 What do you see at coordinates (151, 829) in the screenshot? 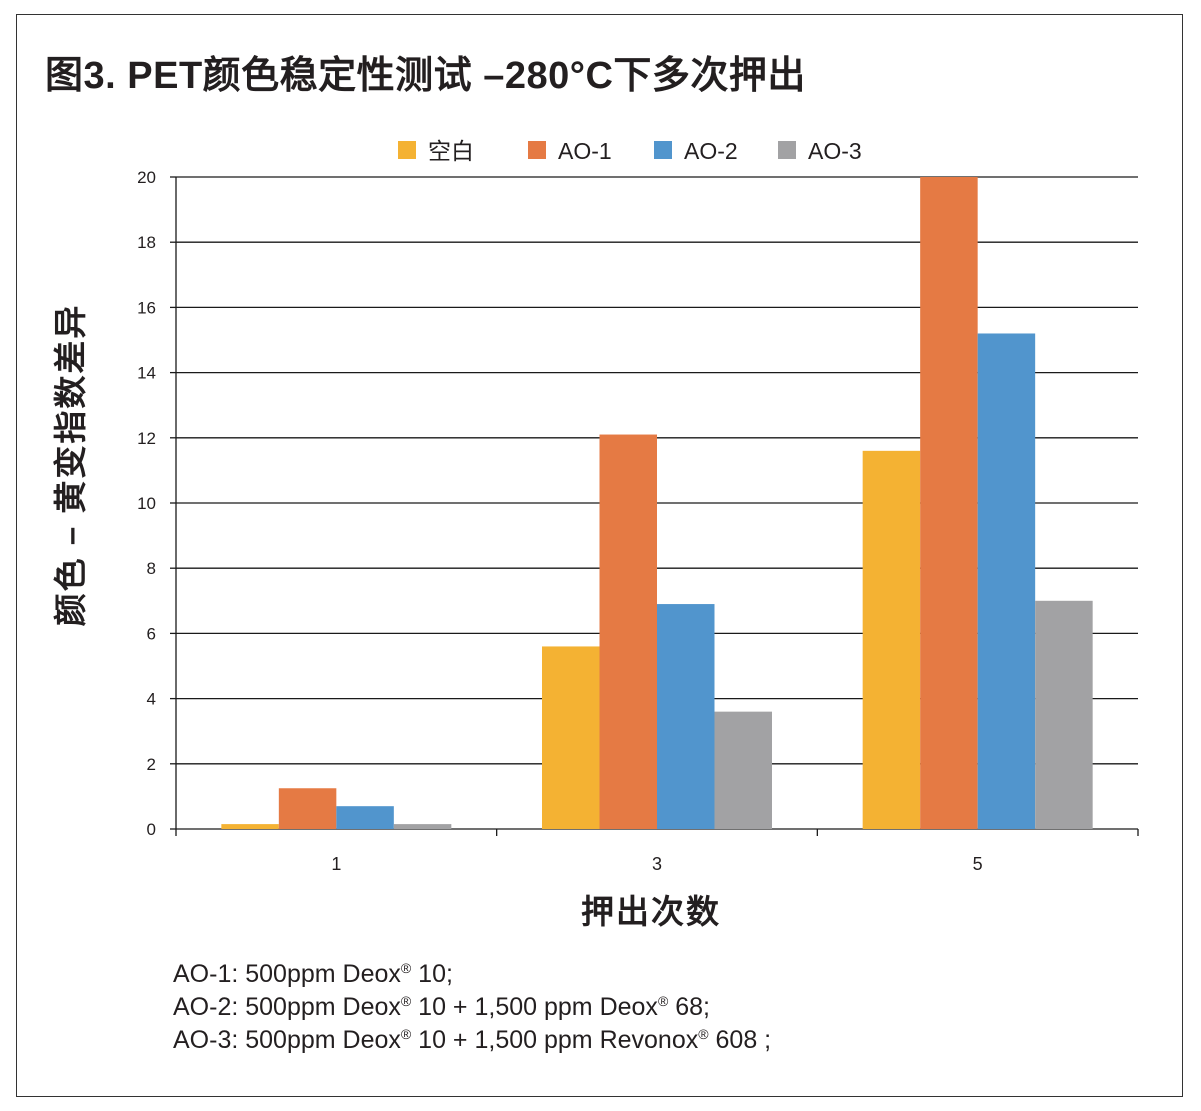
I see `y-tick-label: 0` at bounding box center [151, 829].